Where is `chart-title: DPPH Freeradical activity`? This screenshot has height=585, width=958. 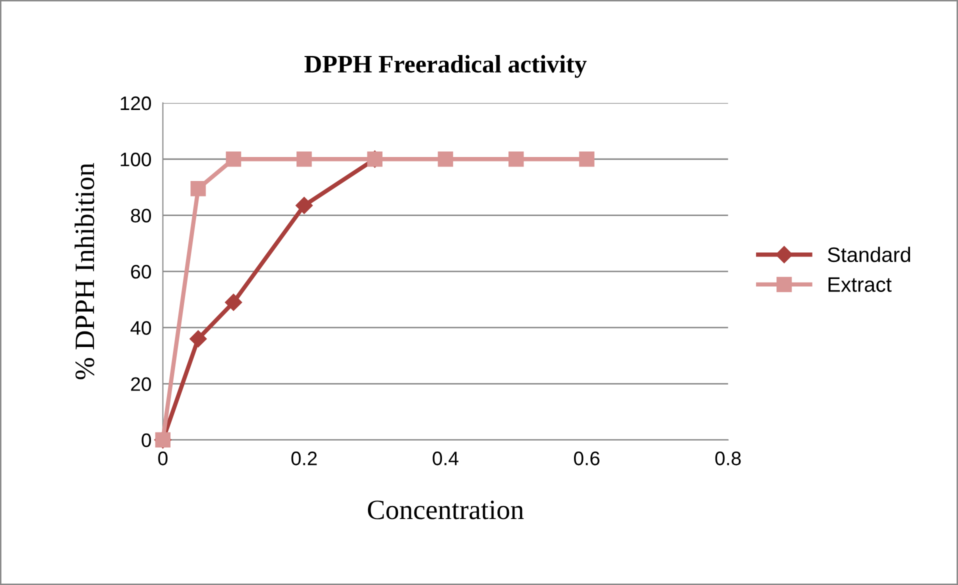
chart-title: DPPH Freeradical activity is located at coordinates (445, 66).